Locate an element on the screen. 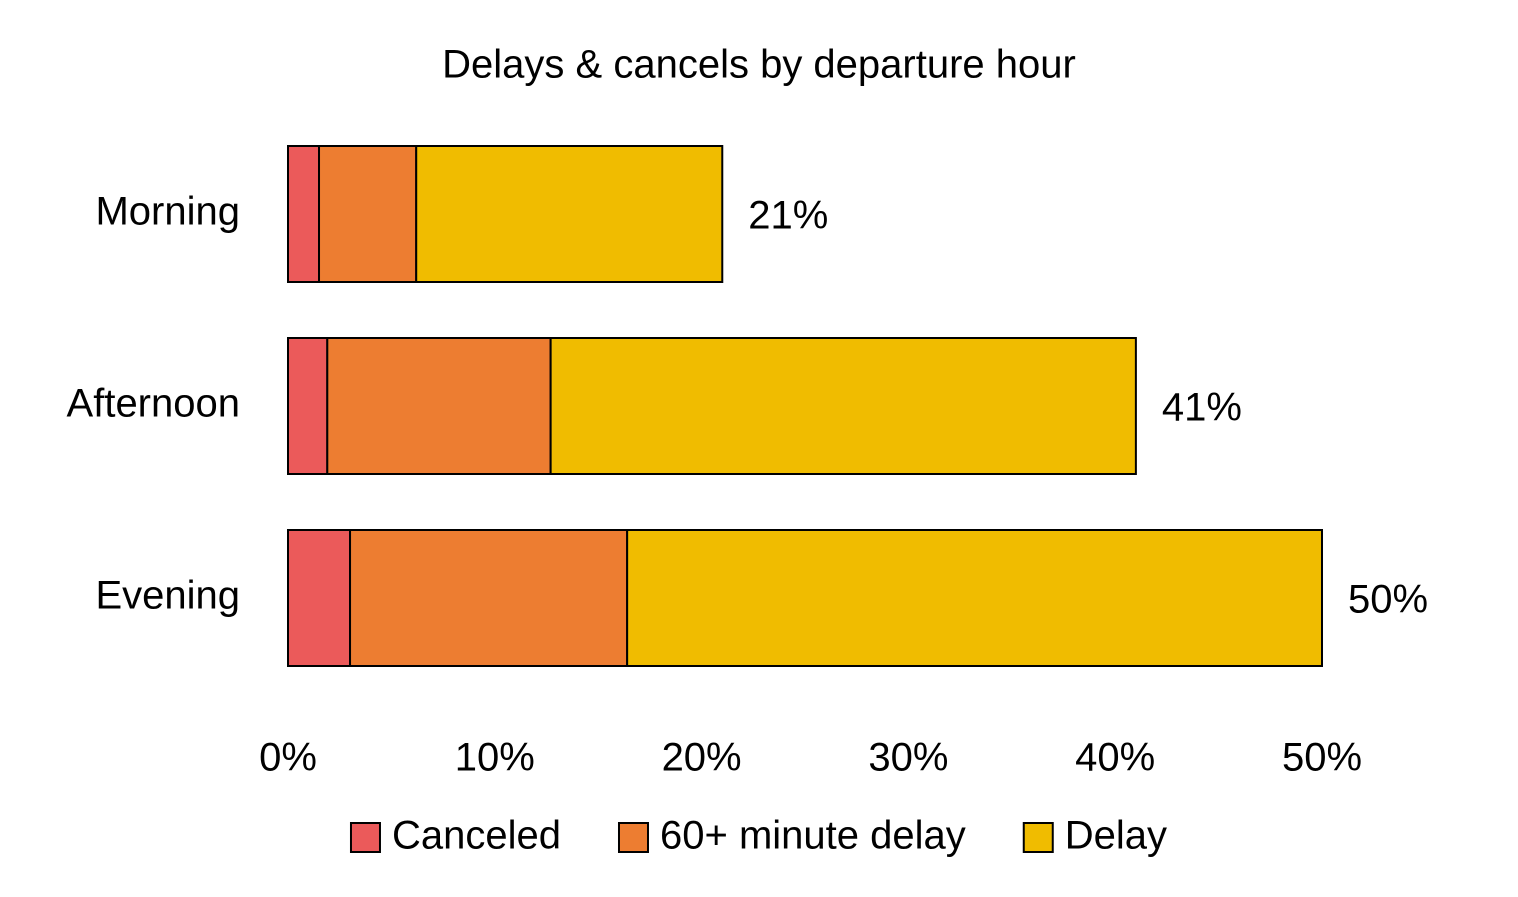  x-tick-label: 50% is located at coordinates (1322, 758).